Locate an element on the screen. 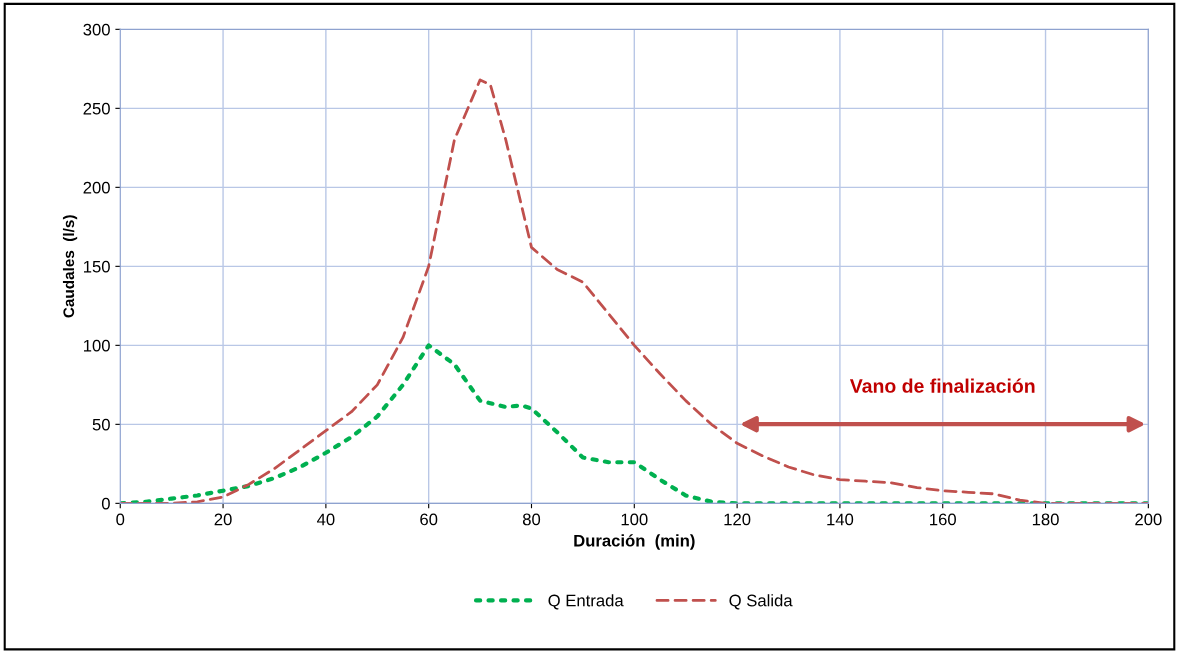 The height and width of the screenshot is (652, 1179). annotation: Vano de finalización is located at coordinates (942, 385).